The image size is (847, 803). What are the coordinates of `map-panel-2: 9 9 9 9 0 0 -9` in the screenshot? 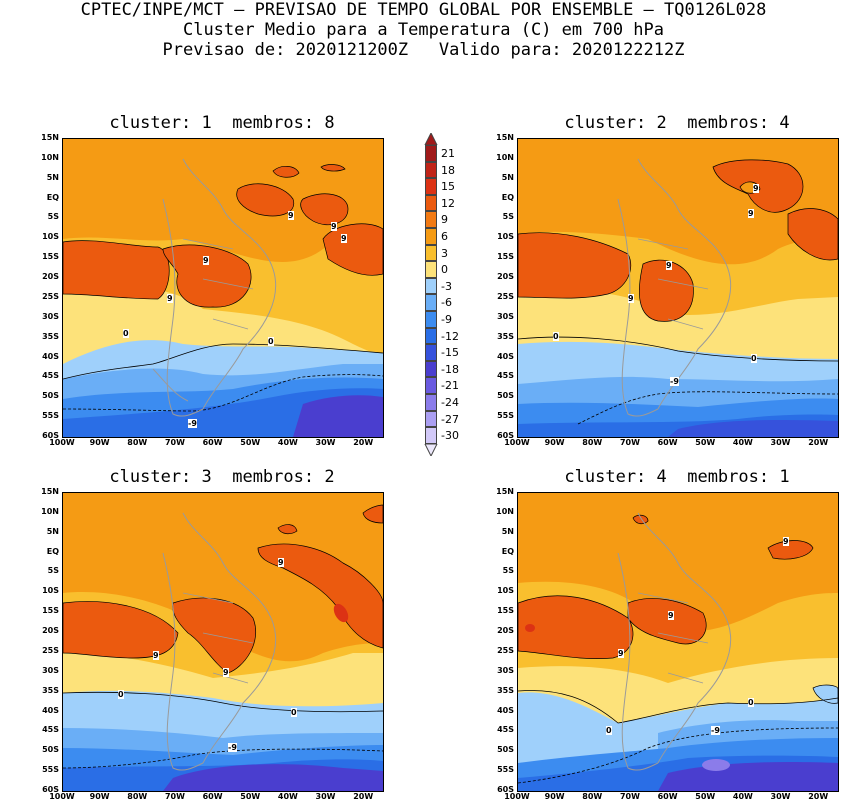 It's located at (678, 288).